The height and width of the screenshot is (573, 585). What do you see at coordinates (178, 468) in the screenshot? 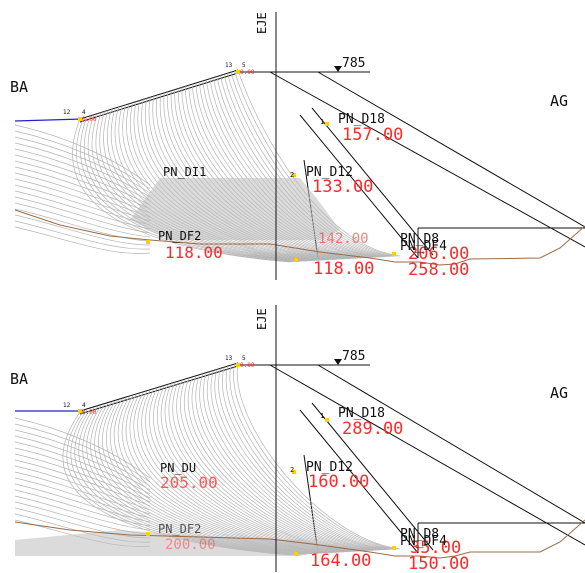
I see `bore-name: PN_DU` at bounding box center [178, 468].